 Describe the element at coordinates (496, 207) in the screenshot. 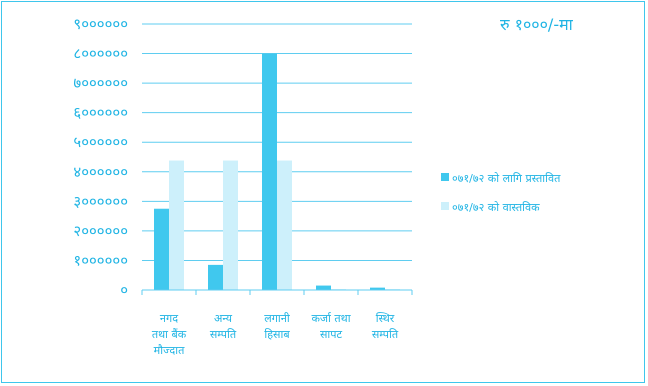

I see `legend-label: ०७१/७२ को वास्तविक` at that location.